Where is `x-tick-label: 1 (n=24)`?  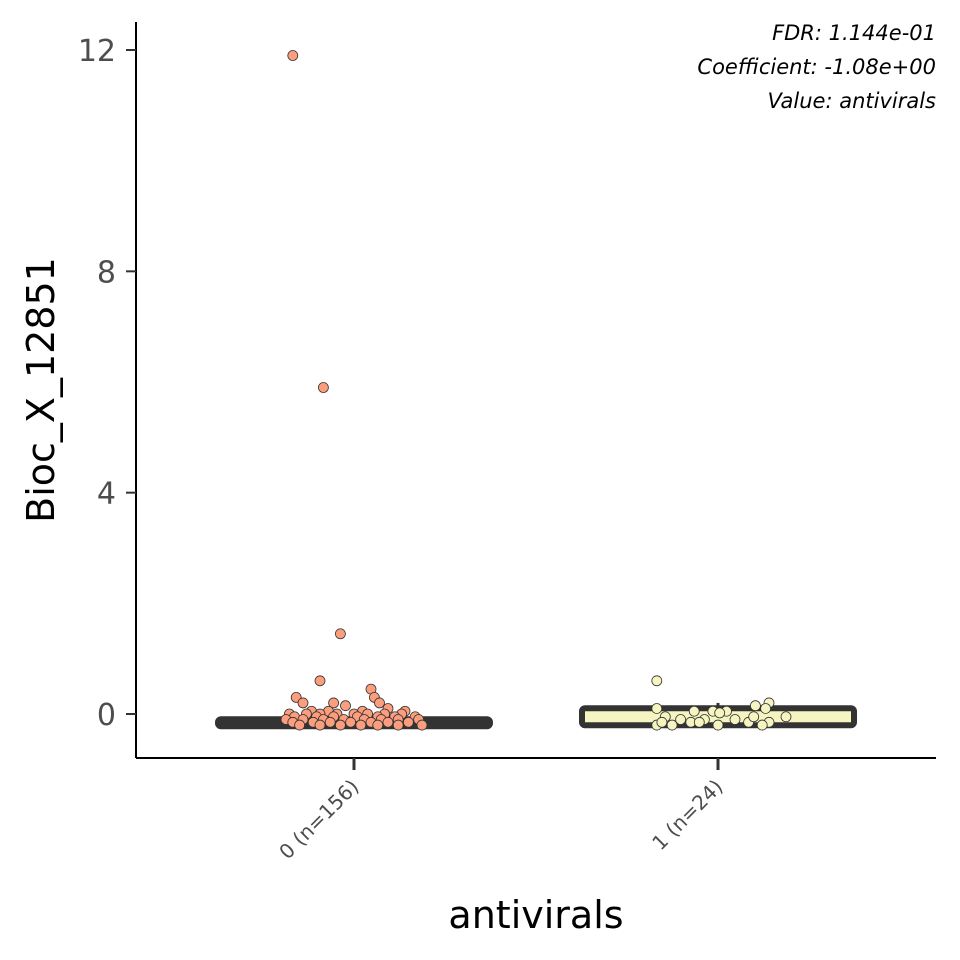
x-tick-label: 1 (n=24) is located at coordinates (687, 815).